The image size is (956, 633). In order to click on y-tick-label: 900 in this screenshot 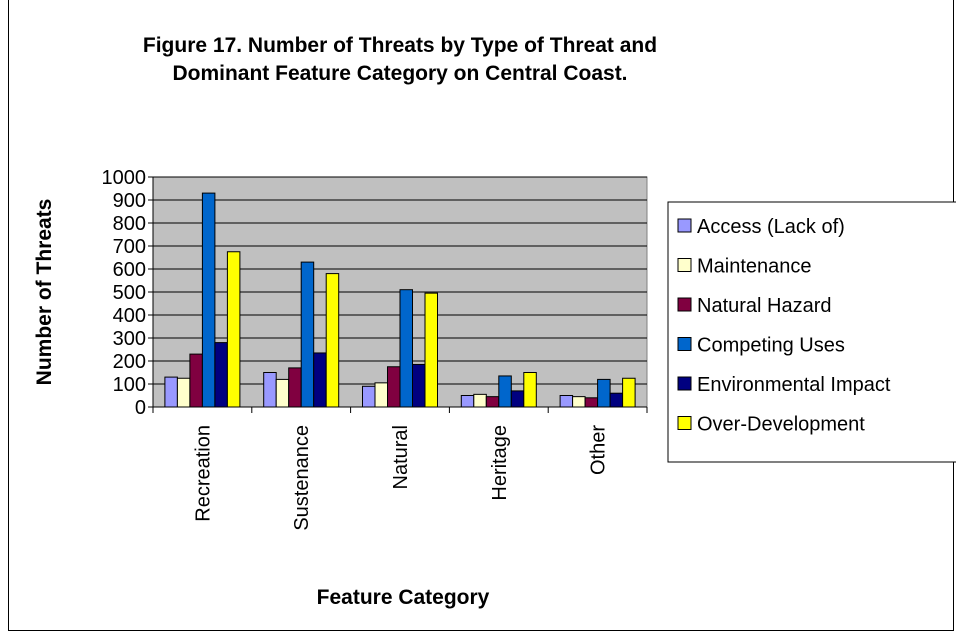, I will do `click(129, 201)`.